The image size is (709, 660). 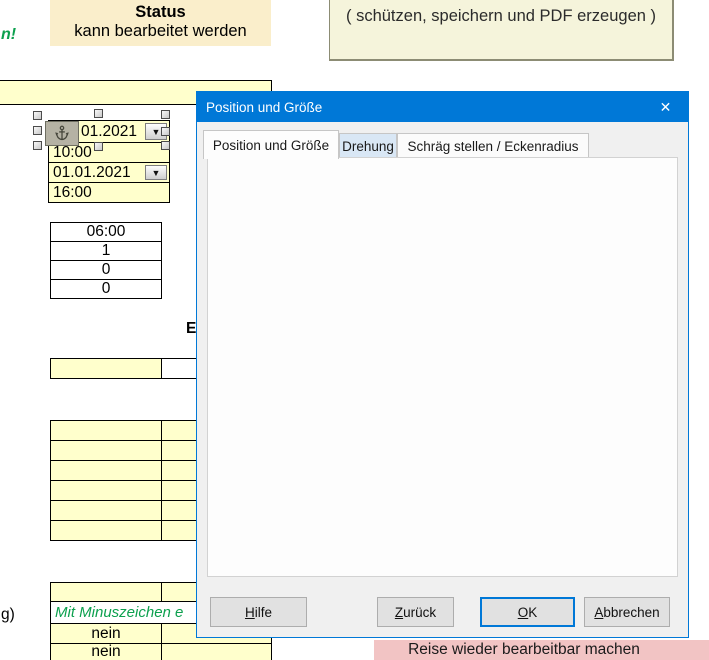 I want to click on summary-cell: 1, so click(x=106, y=251).